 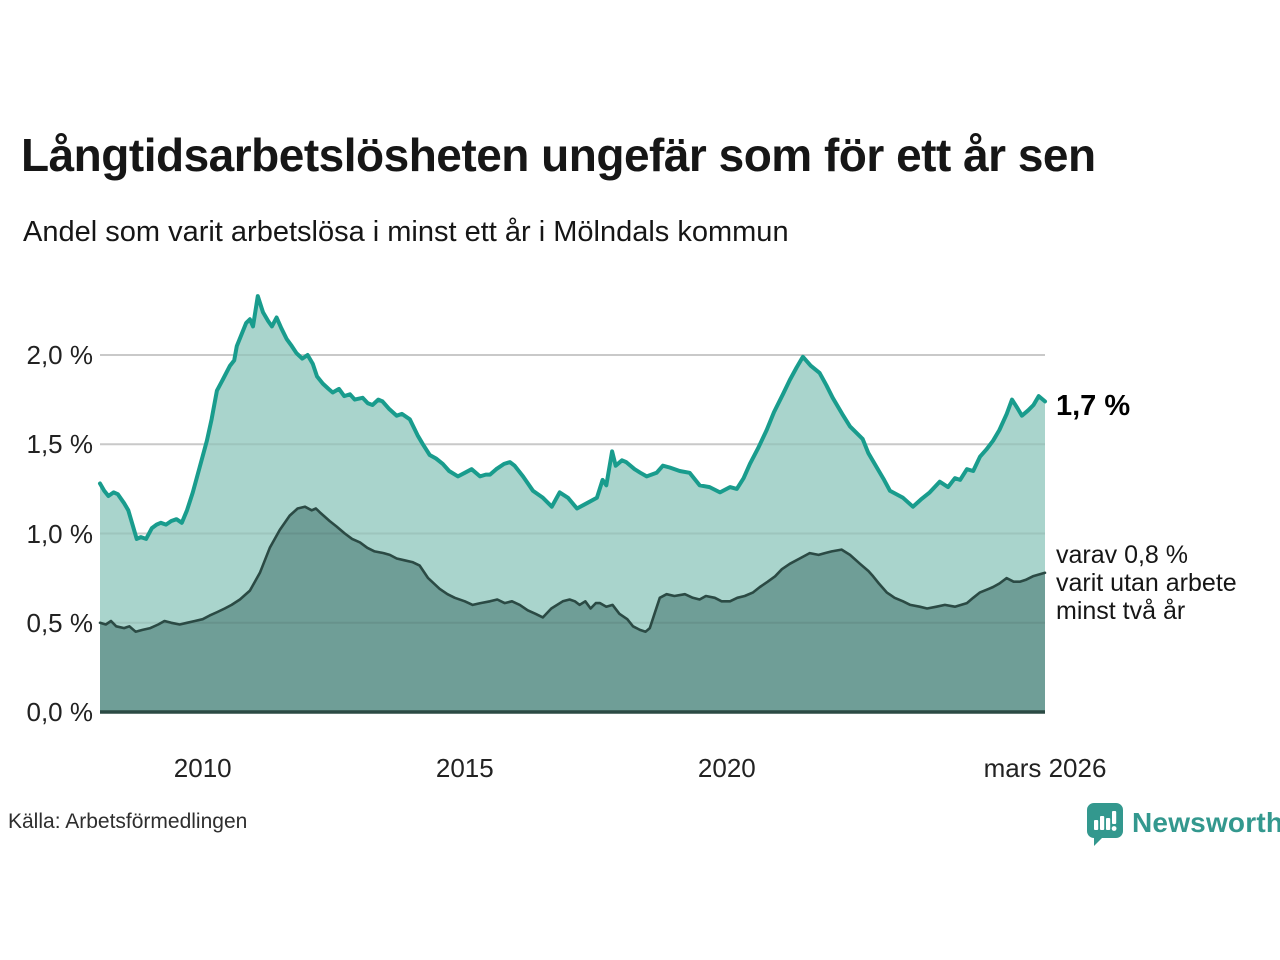 What do you see at coordinates (1045, 768) in the screenshot?
I see `x-axis-tick-label: mars 2026` at bounding box center [1045, 768].